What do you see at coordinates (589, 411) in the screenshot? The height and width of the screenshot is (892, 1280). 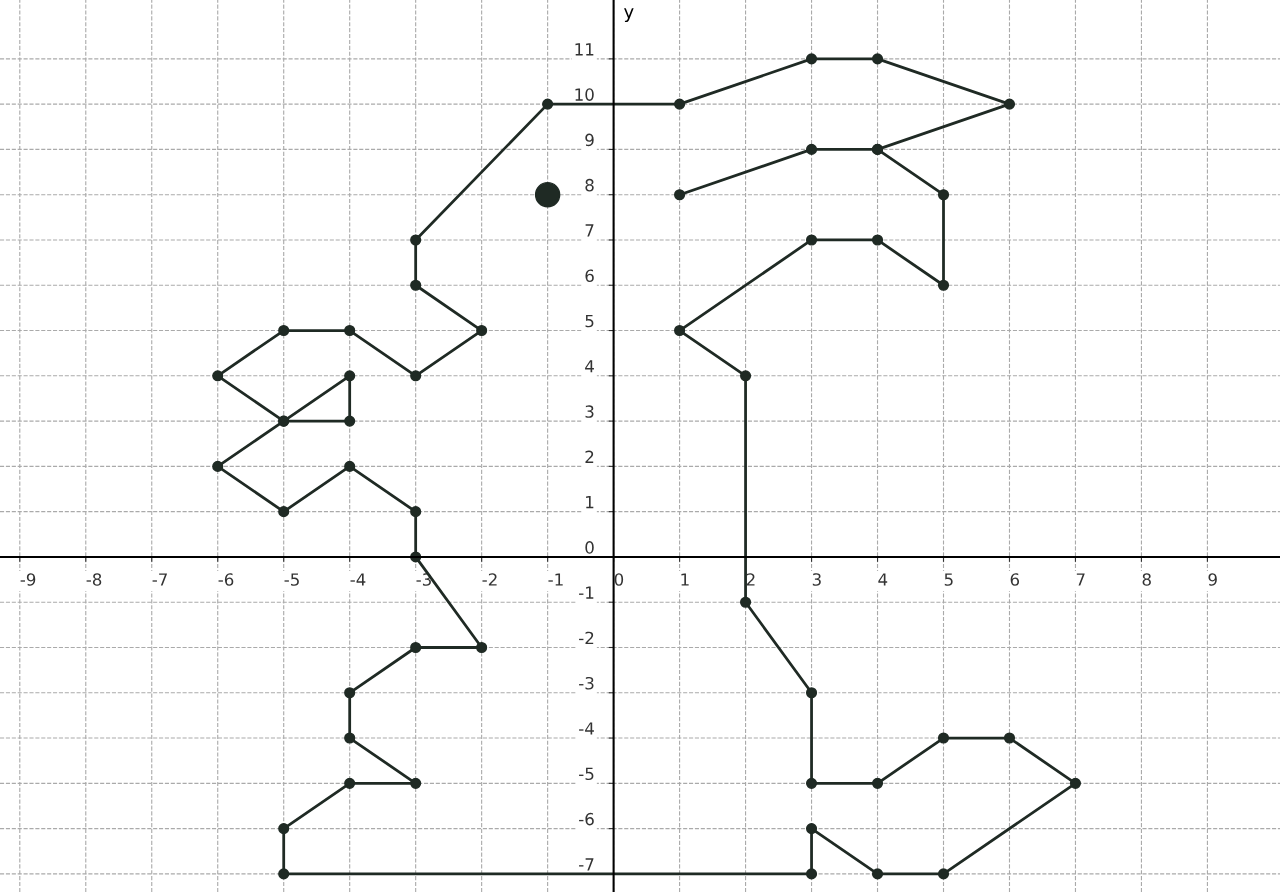 I see `y-tick-label: 3` at bounding box center [589, 411].